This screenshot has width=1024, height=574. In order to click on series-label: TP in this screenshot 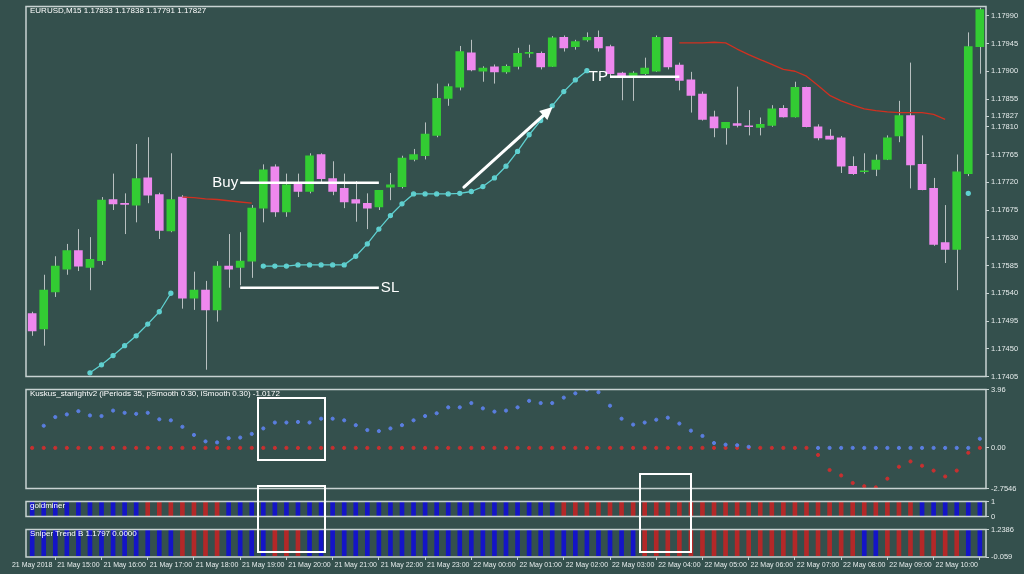, I will do `click(598, 75)`.